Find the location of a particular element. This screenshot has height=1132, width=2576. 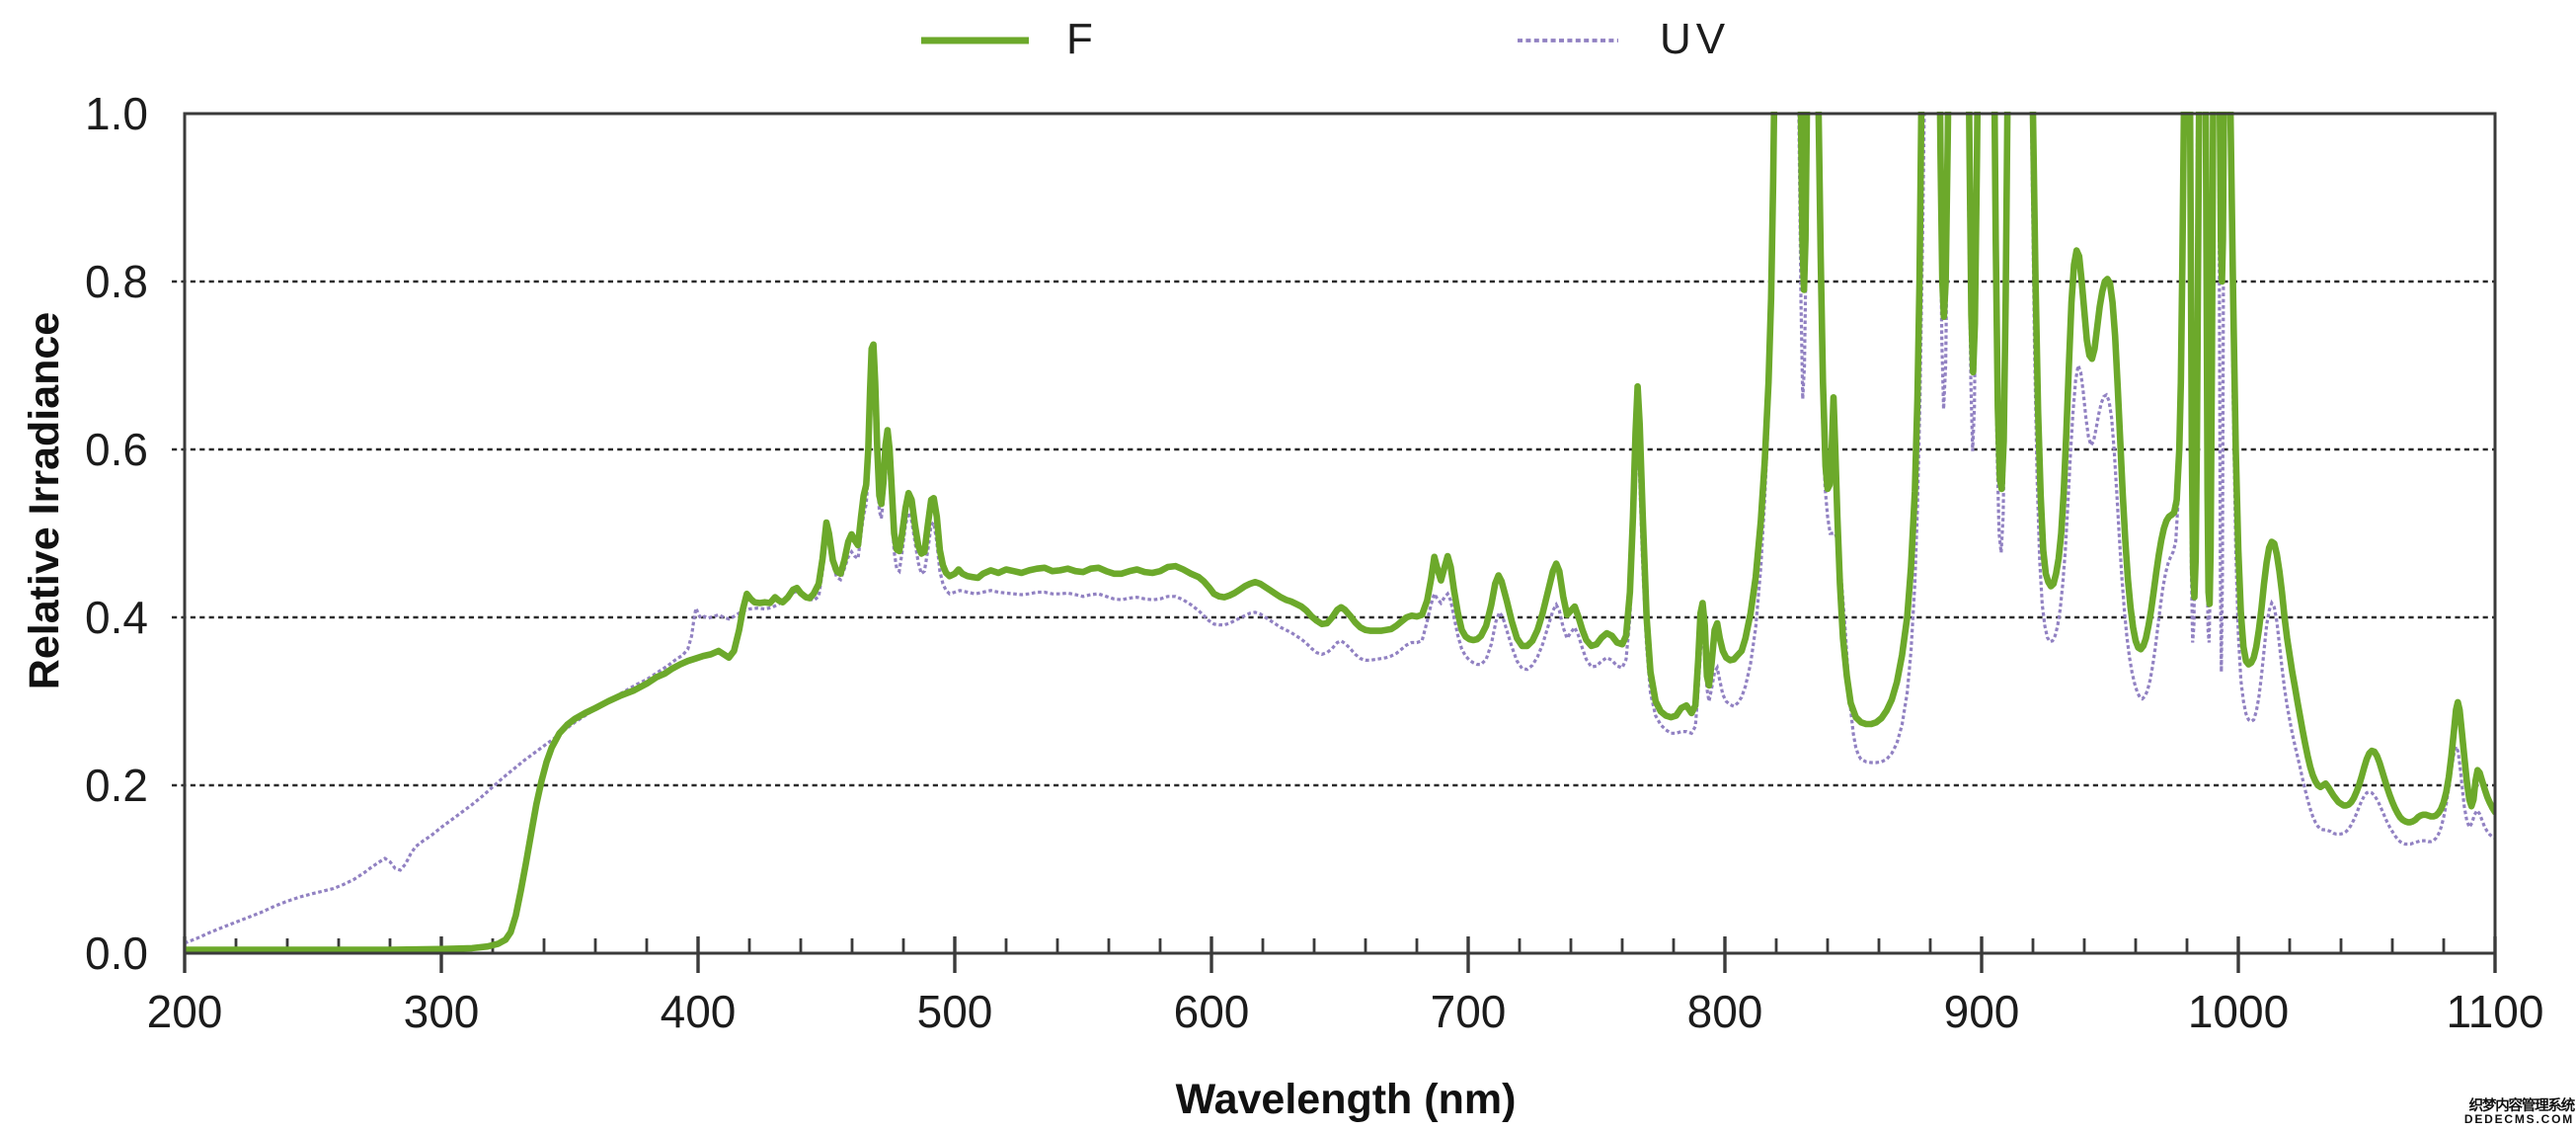

svg-text: 0.6 is located at coordinates (116, 449).